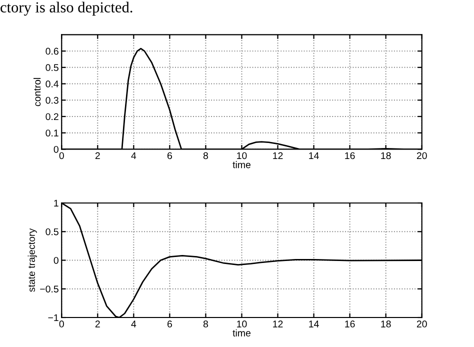 The image size is (474, 347). What do you see at coordinates (53, 318) in the screenshot?
I see `y-tick-label: −1` at bounding box center [53, 318].